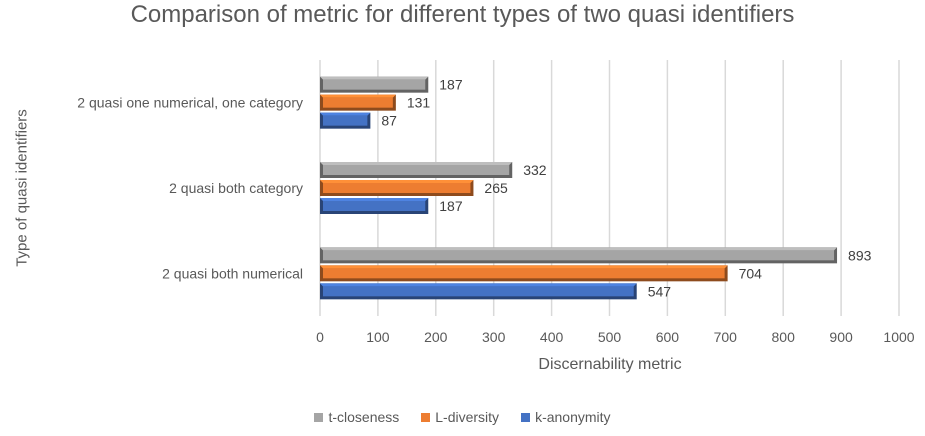 The image size is (925, 436). I want to click on data-label: 131, so click(419, 103).